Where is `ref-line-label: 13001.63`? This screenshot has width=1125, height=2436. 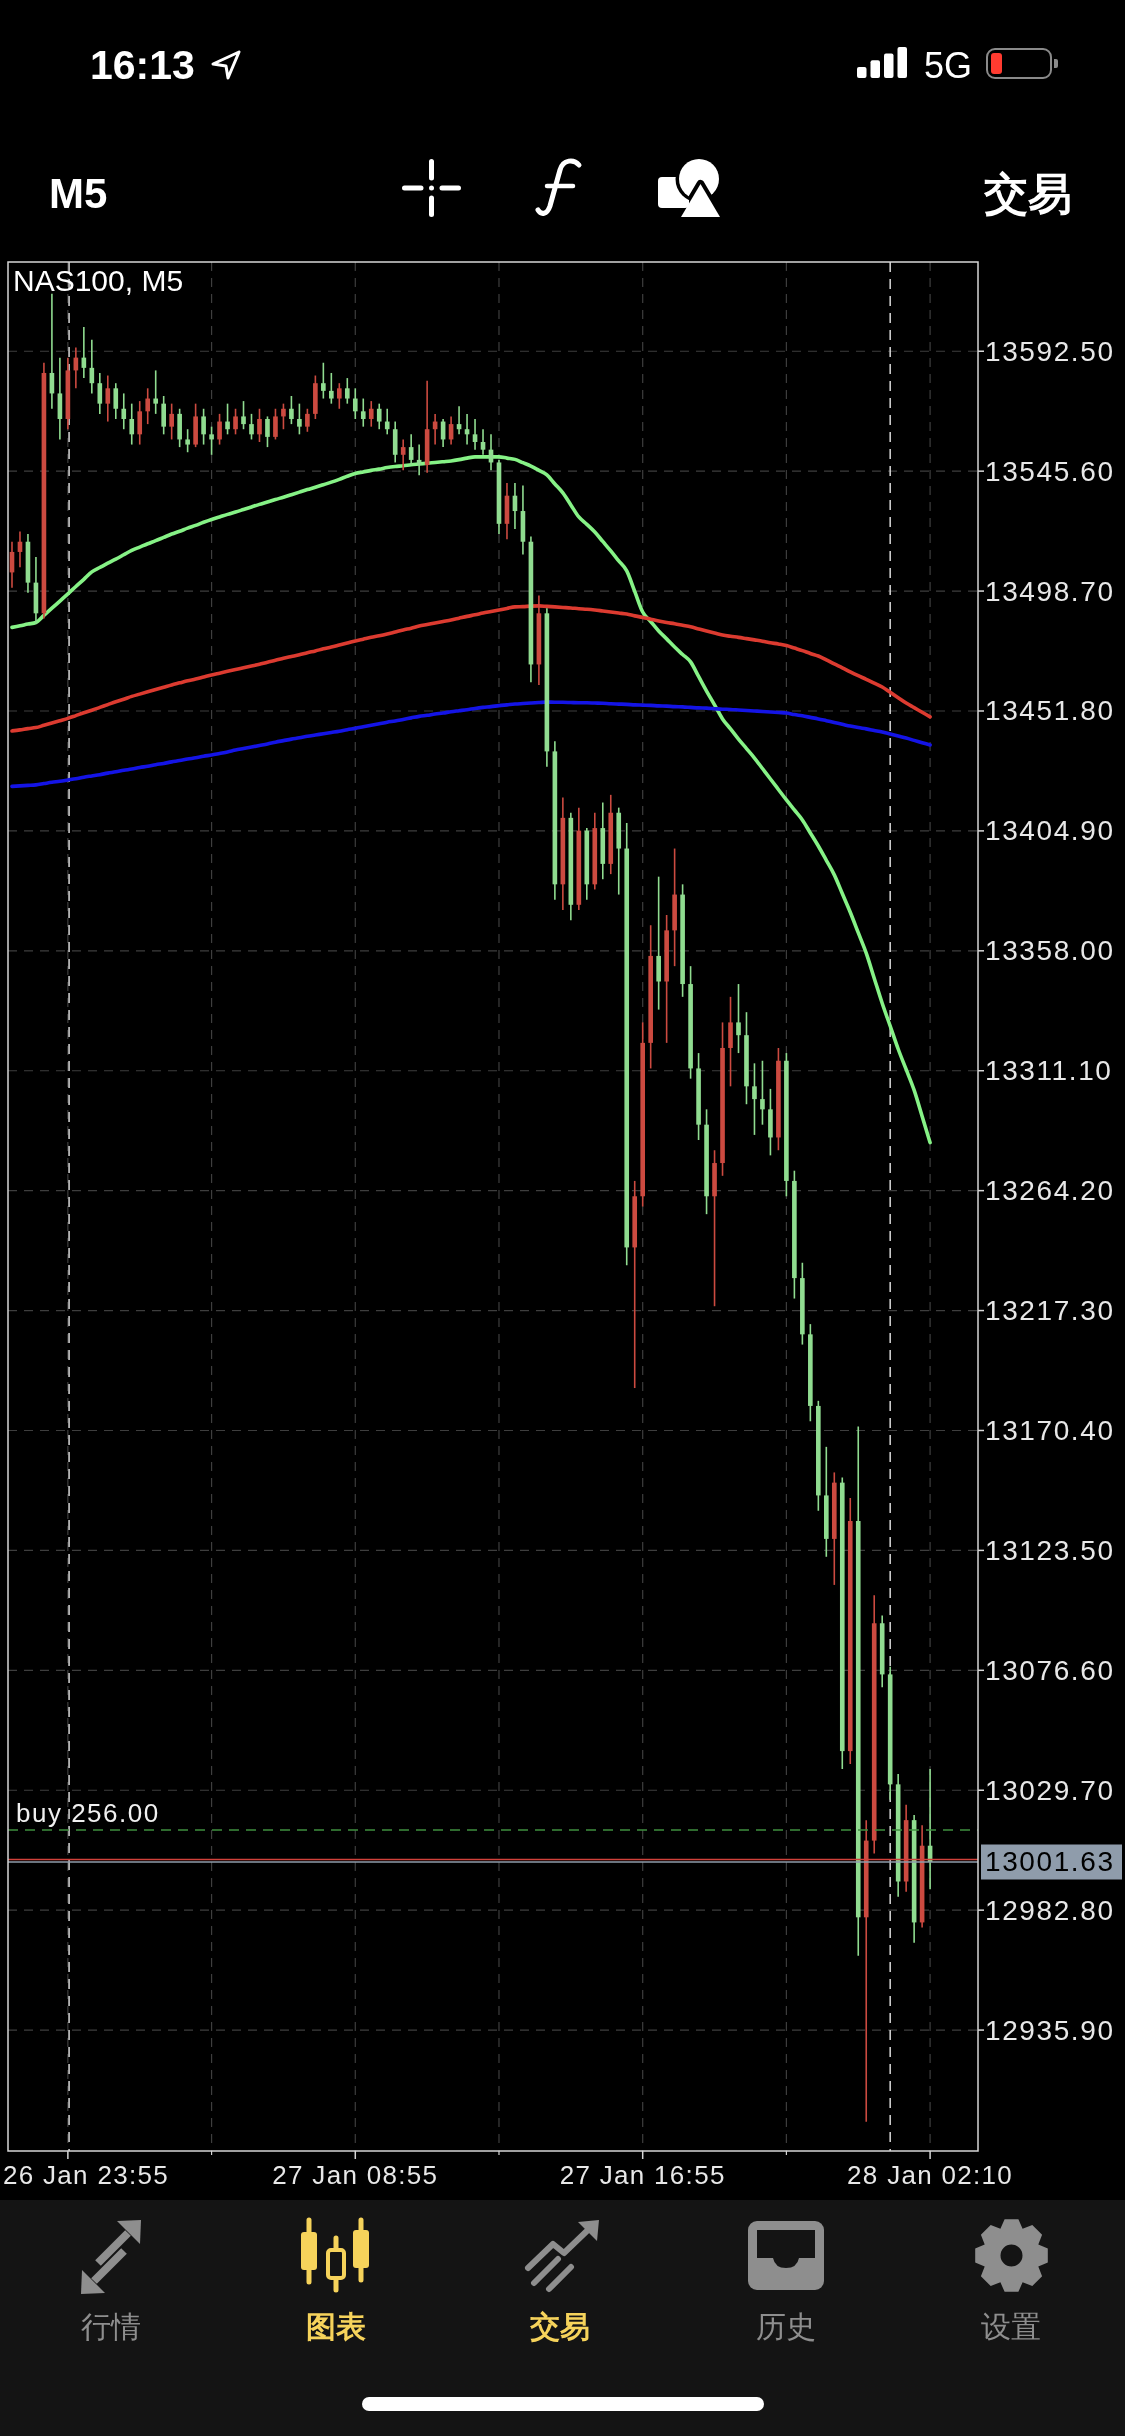 ref-line-label: 13001.63 is located at coordinates (1050, 1862).